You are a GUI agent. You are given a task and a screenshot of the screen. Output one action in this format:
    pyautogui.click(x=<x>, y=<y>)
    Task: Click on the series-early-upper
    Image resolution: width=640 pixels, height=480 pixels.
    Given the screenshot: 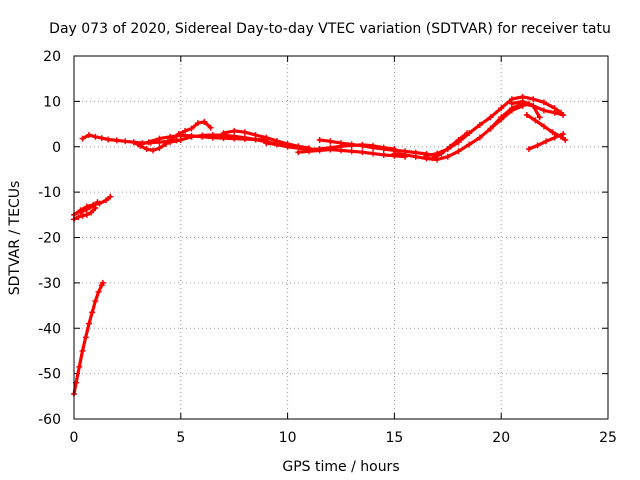 What is the action you would take?
    pyautogui.click(x=89, y=207)
    